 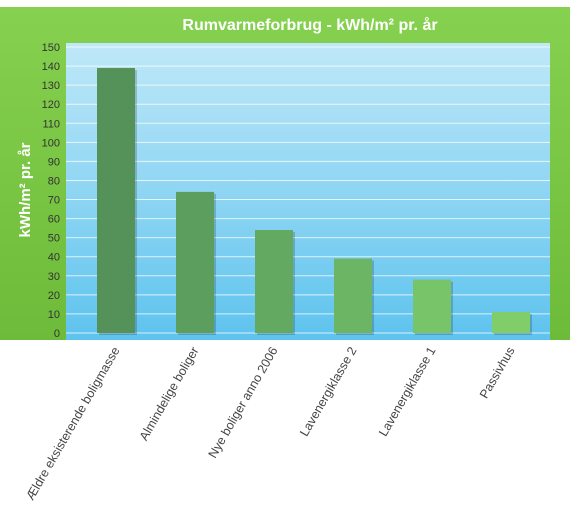 I want to click on y-tick-label: 80, so click(x=54, y=181).